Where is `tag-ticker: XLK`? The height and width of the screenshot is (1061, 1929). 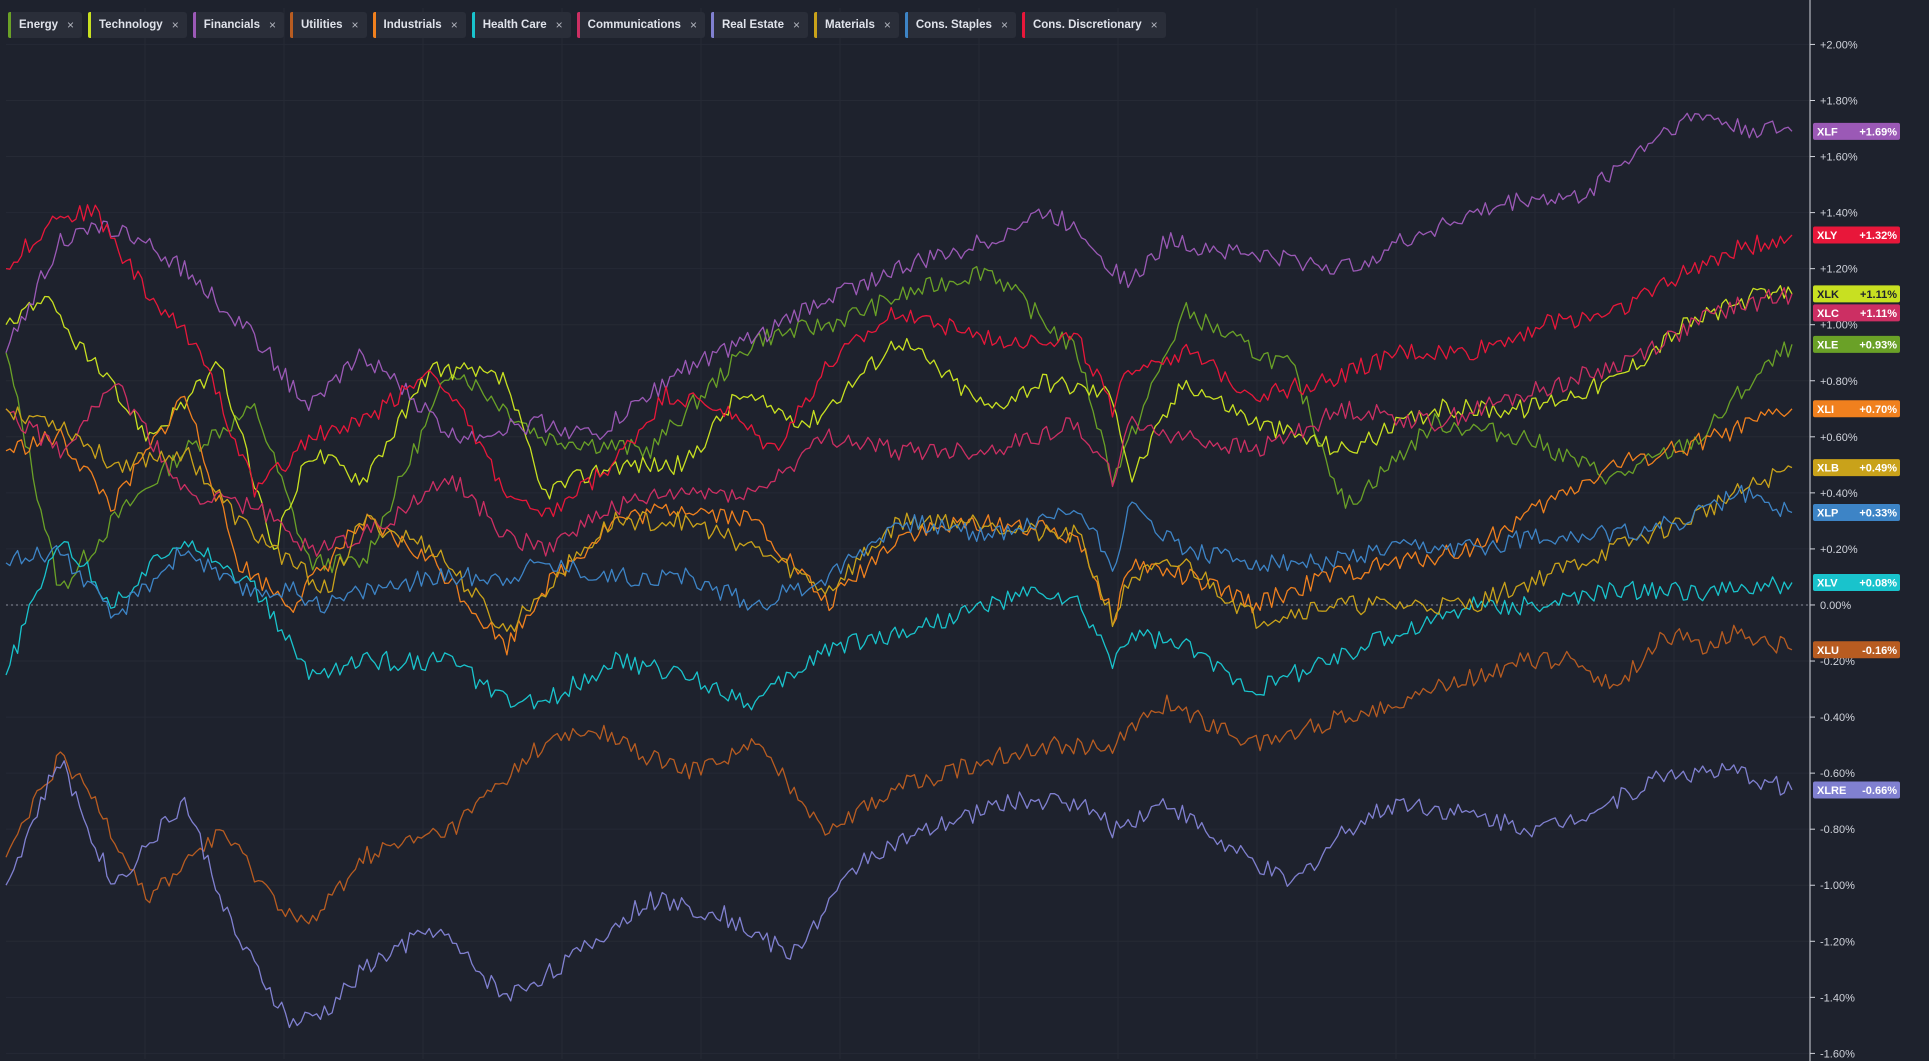 tag-ticker: XLK is located at coordinates (1828, 295).